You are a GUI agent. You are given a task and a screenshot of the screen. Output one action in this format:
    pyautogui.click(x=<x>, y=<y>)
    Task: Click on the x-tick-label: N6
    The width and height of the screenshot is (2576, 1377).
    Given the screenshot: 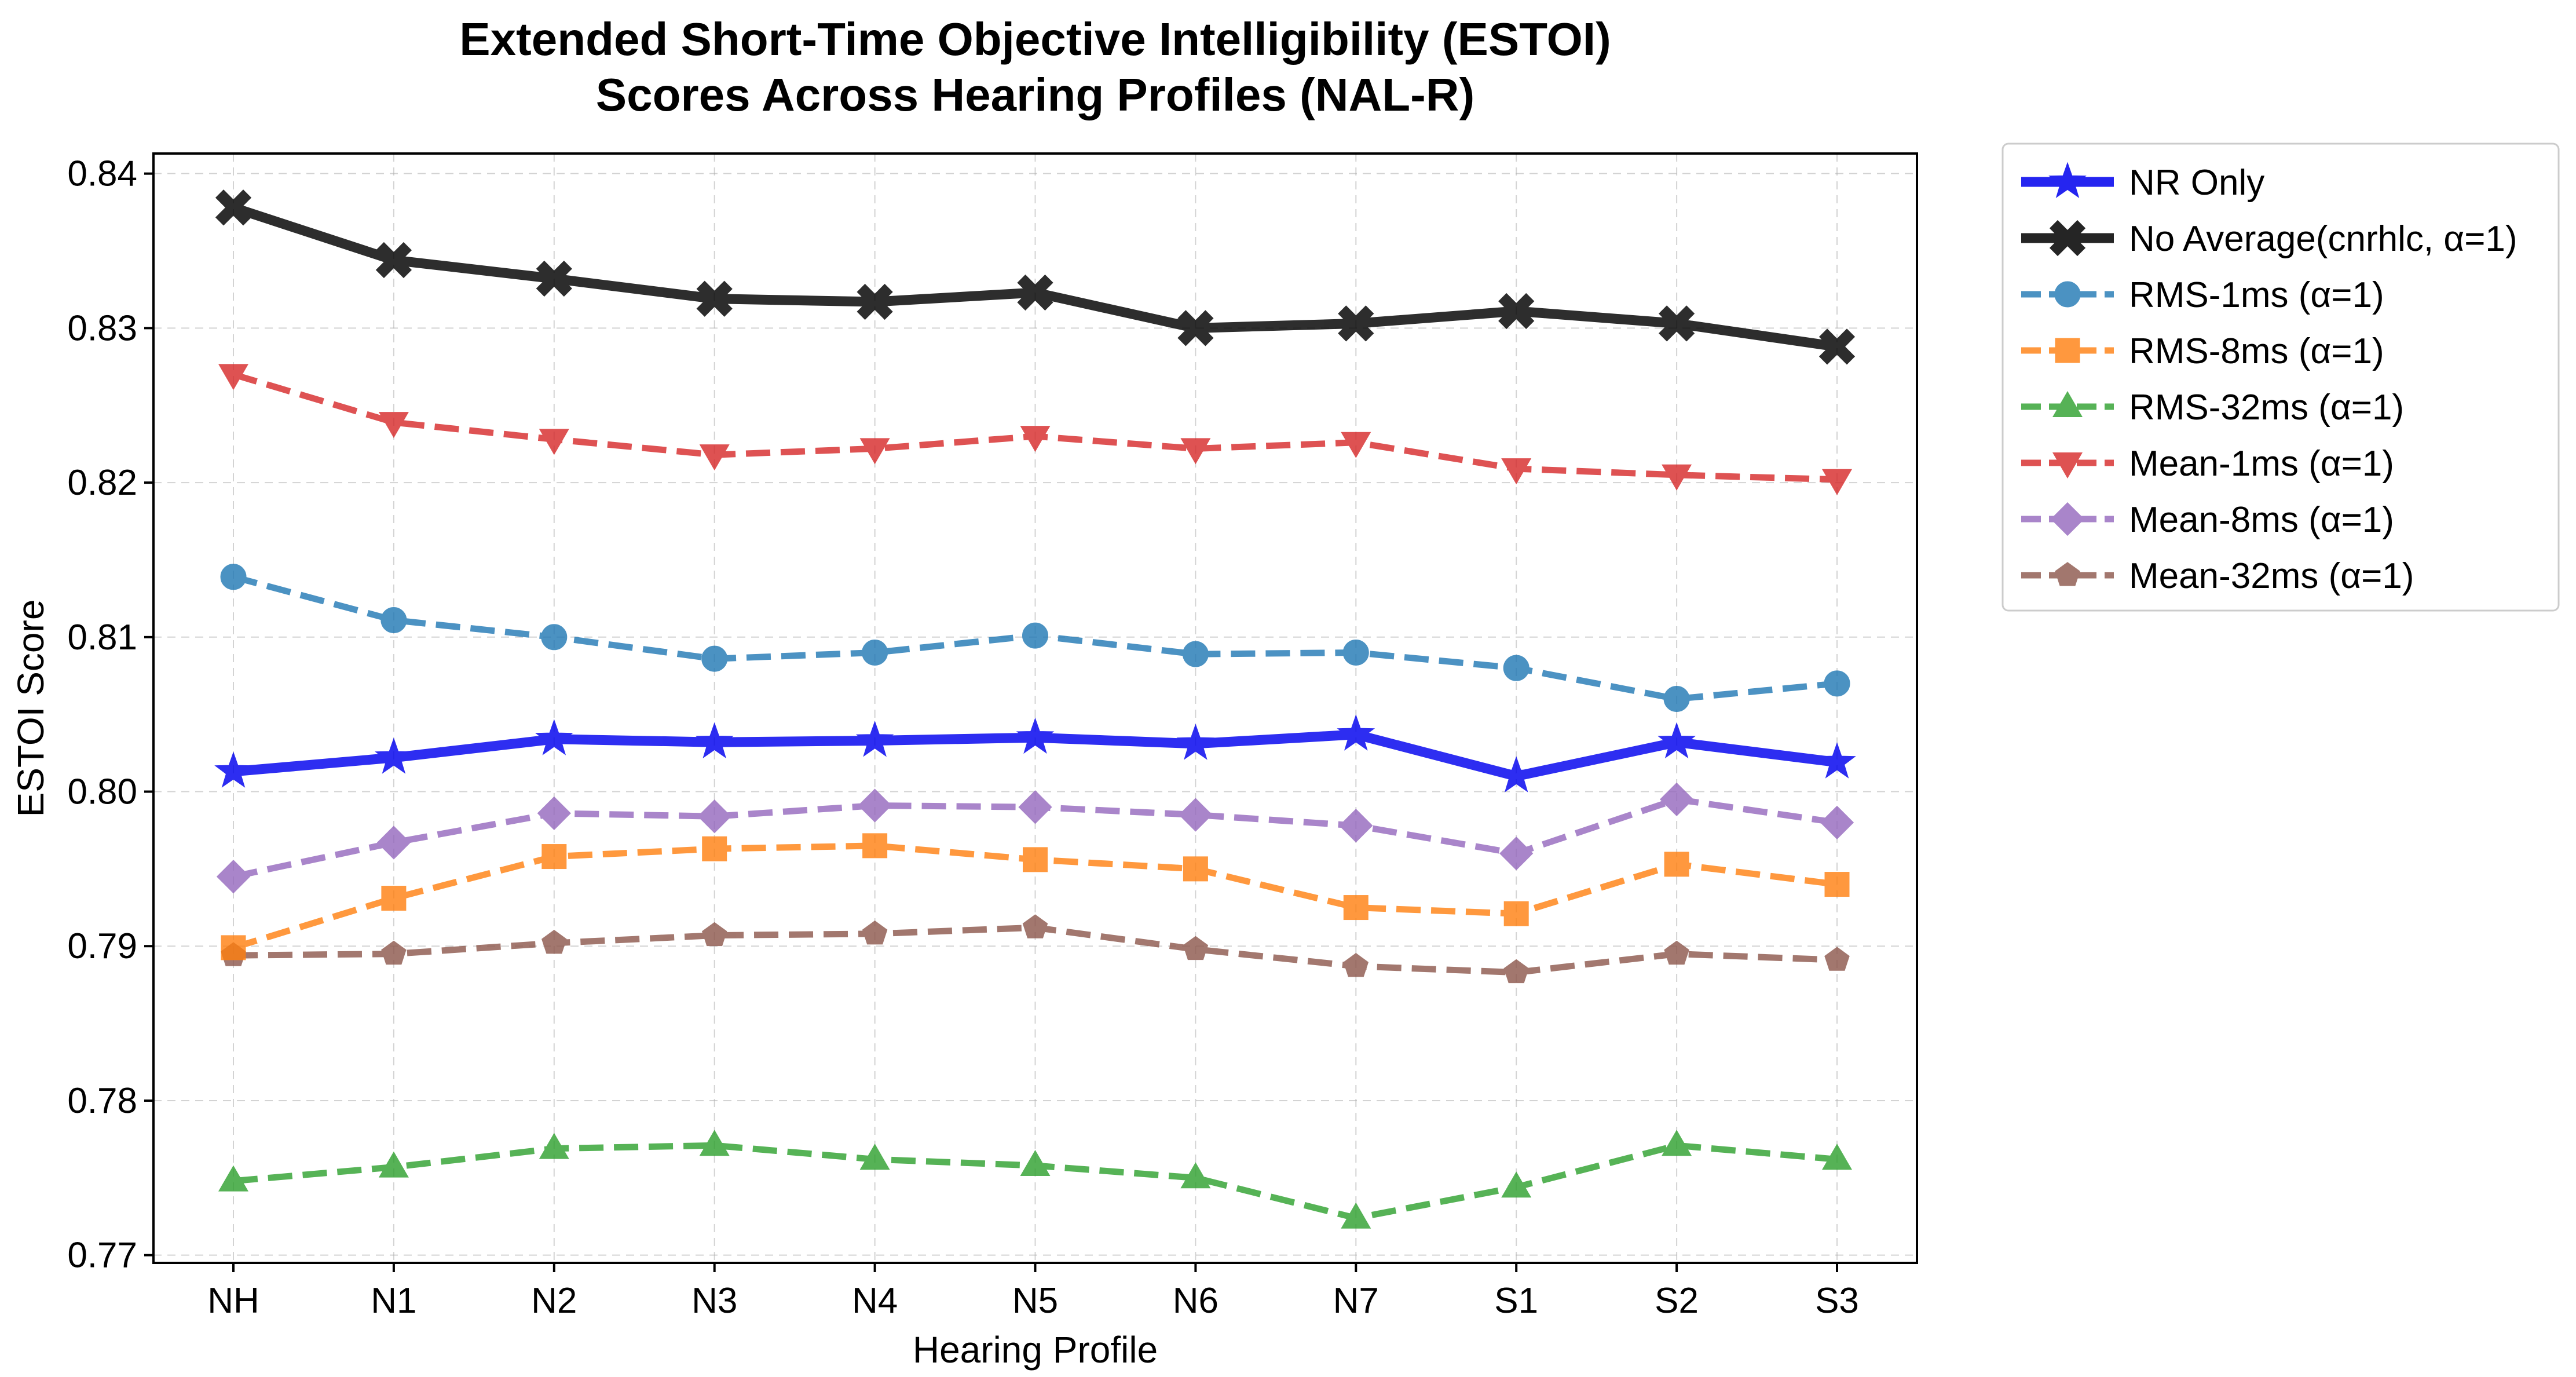 What is the action you would take?
    pyautogui.click(x=1196, y=1301)
    